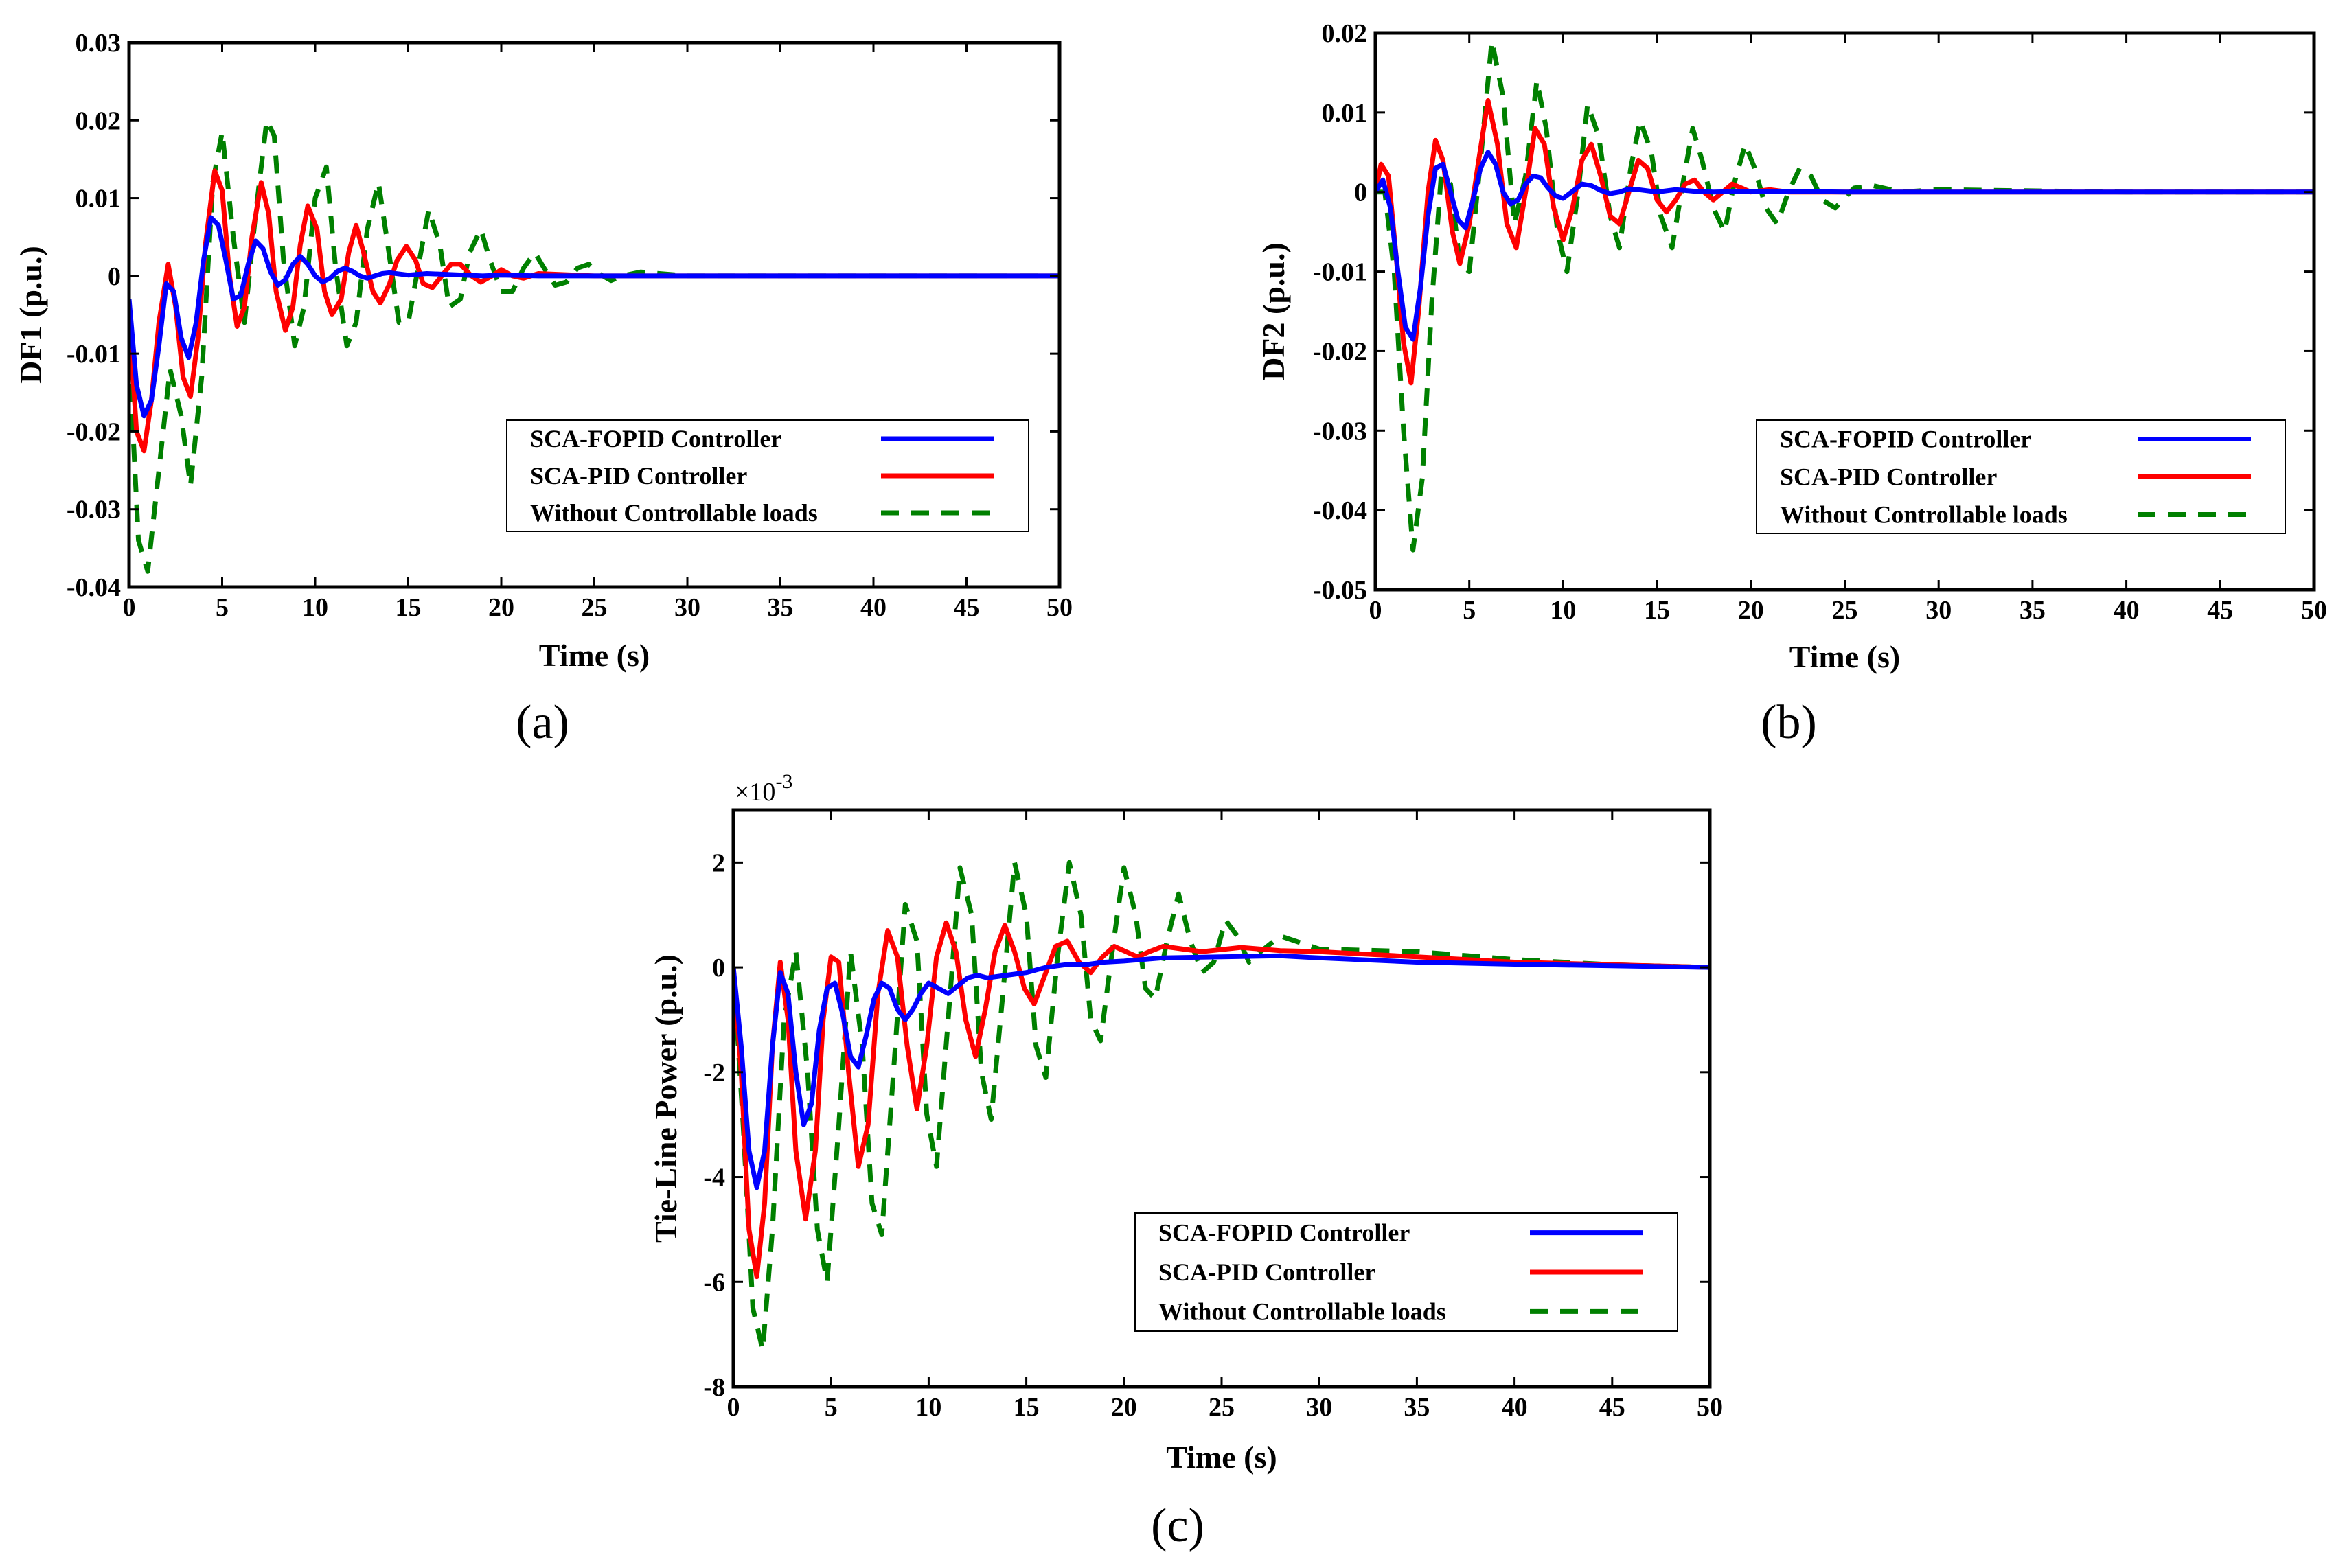 The image size is (2345, 1568). What do you see at coordinates (714, 1282) in the screenshot?
I see `y-tick-label: -6` at bounding box center [714, 1282].